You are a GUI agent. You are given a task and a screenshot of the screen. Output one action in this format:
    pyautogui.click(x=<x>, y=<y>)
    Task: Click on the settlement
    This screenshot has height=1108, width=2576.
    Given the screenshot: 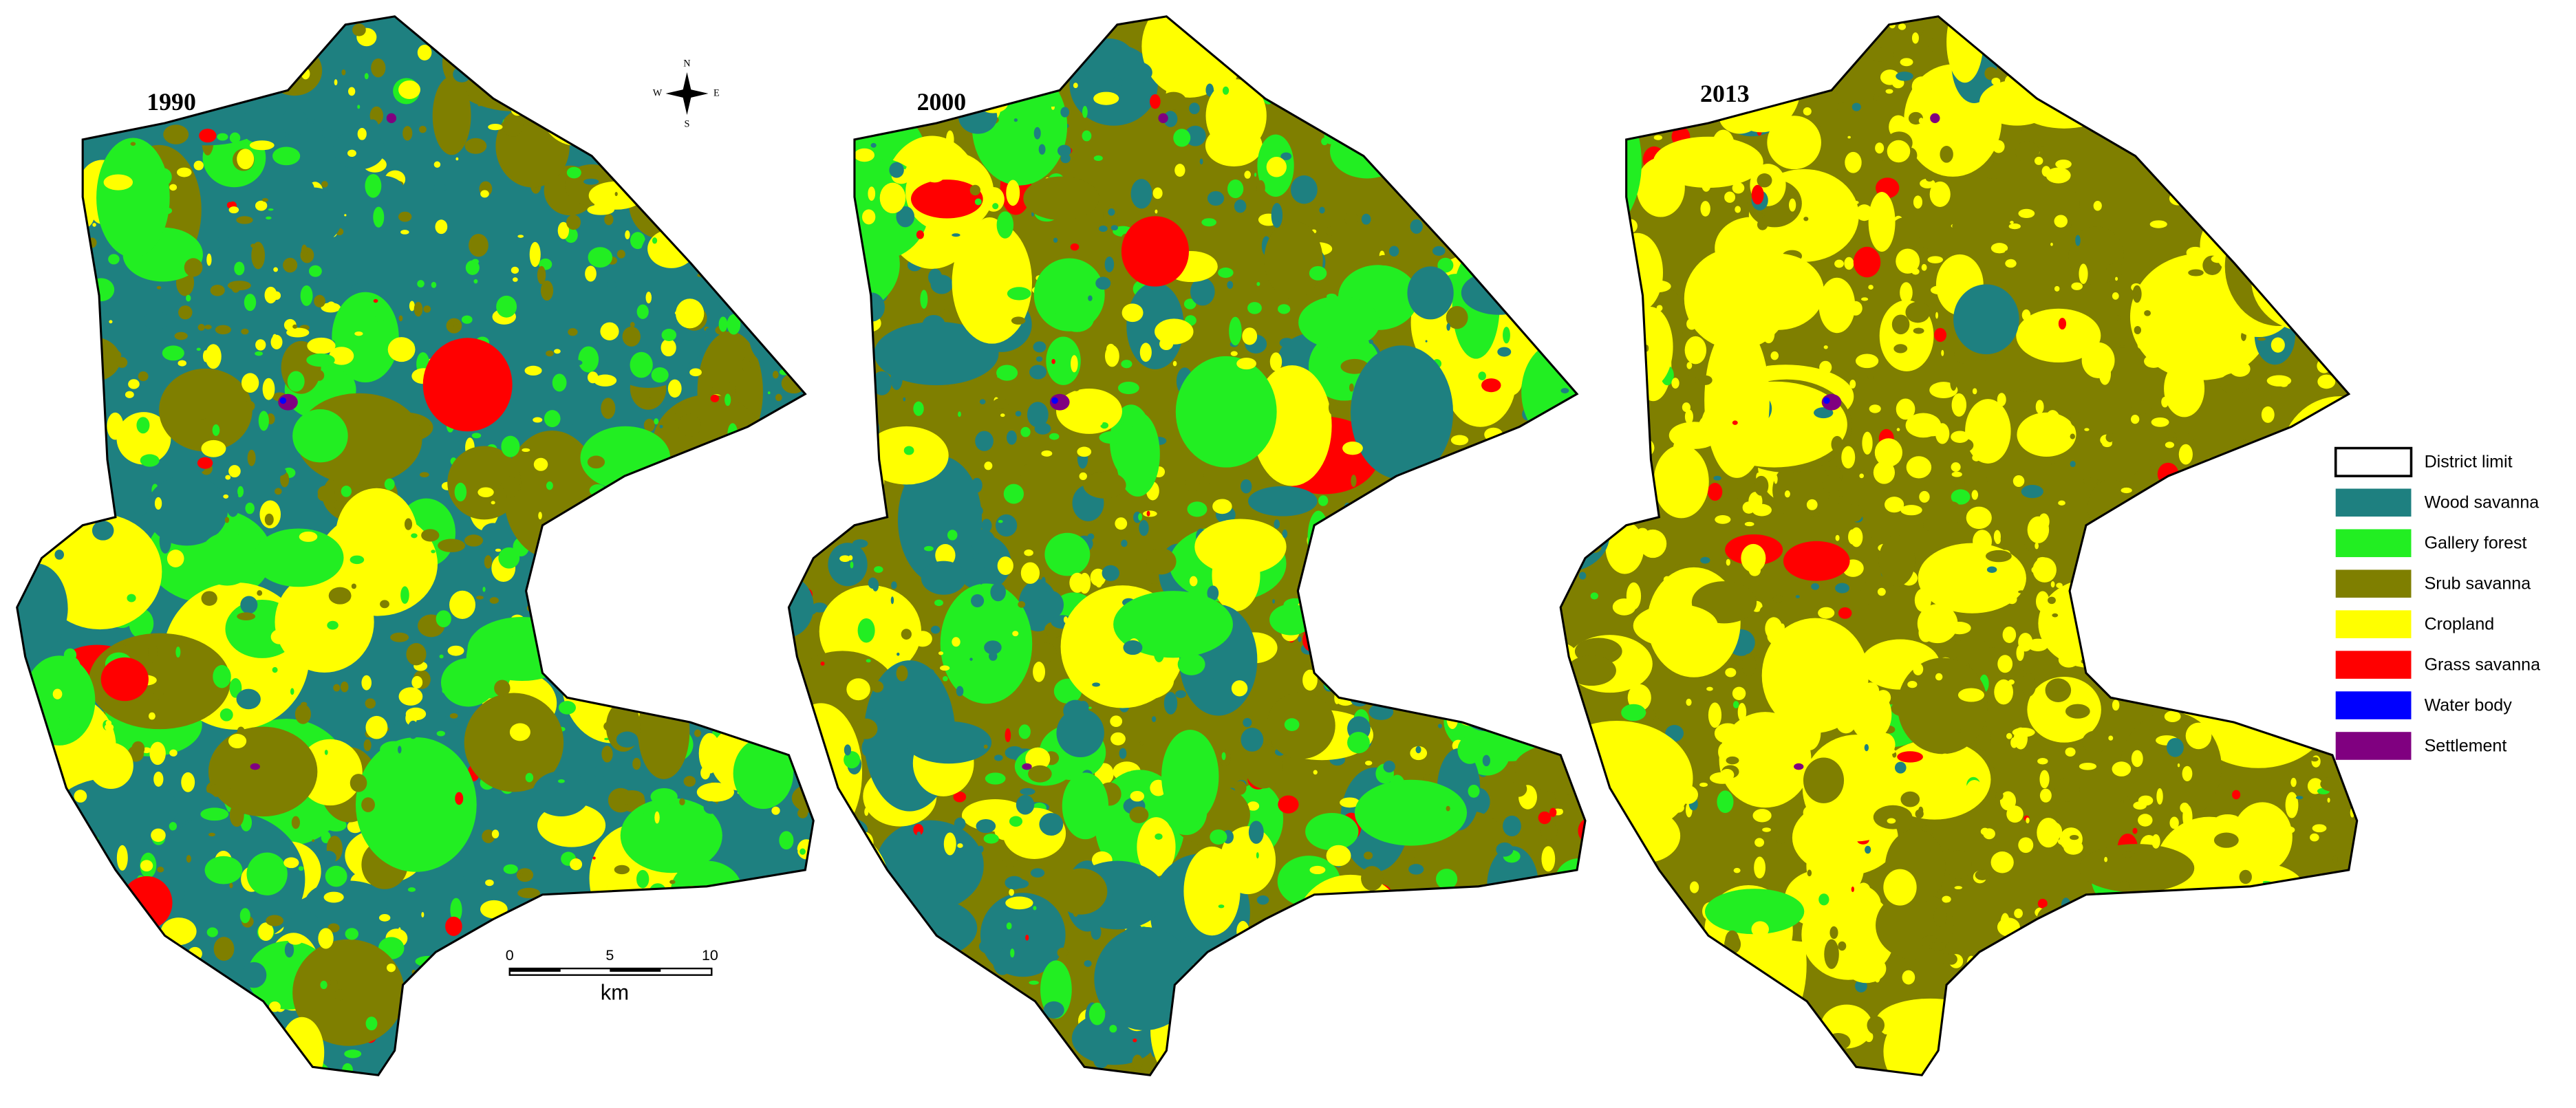 What is the action you would take?
    pyautogui.click(x=1935, y=118)
    